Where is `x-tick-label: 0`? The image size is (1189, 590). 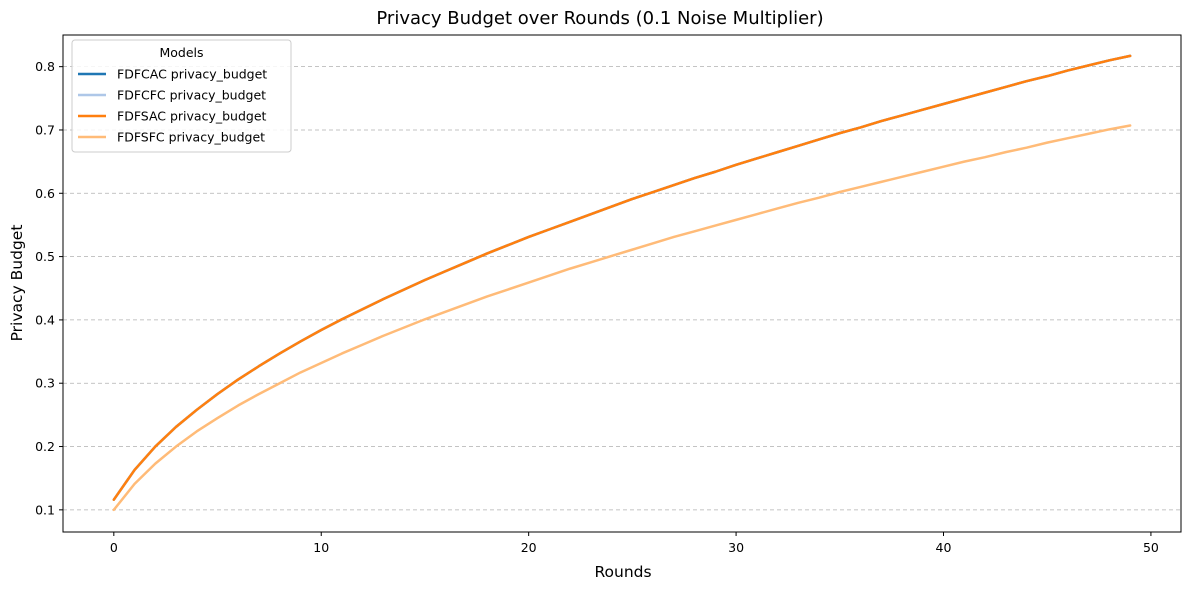 x-tick-label: 0 is located at coordinates (114, 547).